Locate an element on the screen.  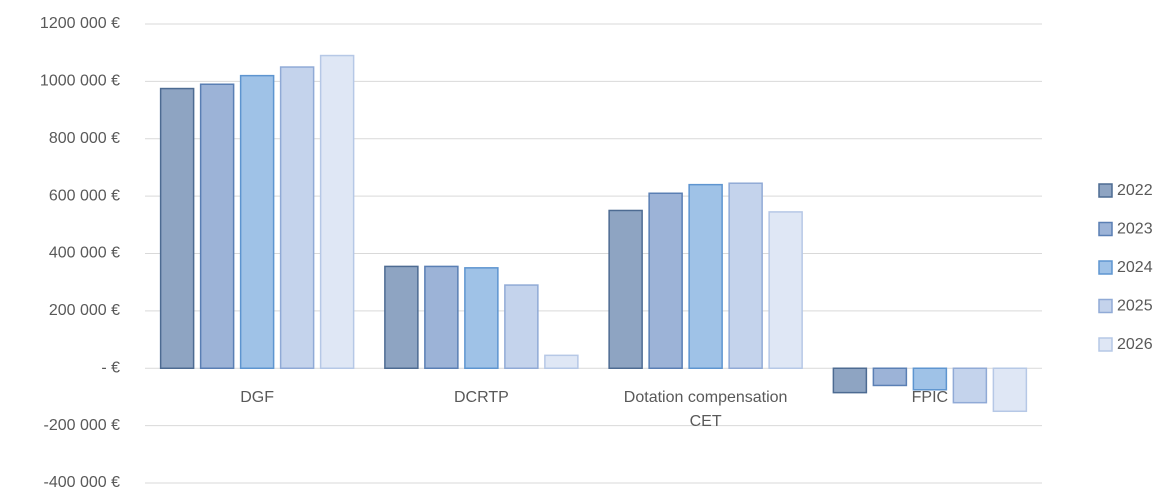
y-tick-label: - € is located at coordinates (110, 367).